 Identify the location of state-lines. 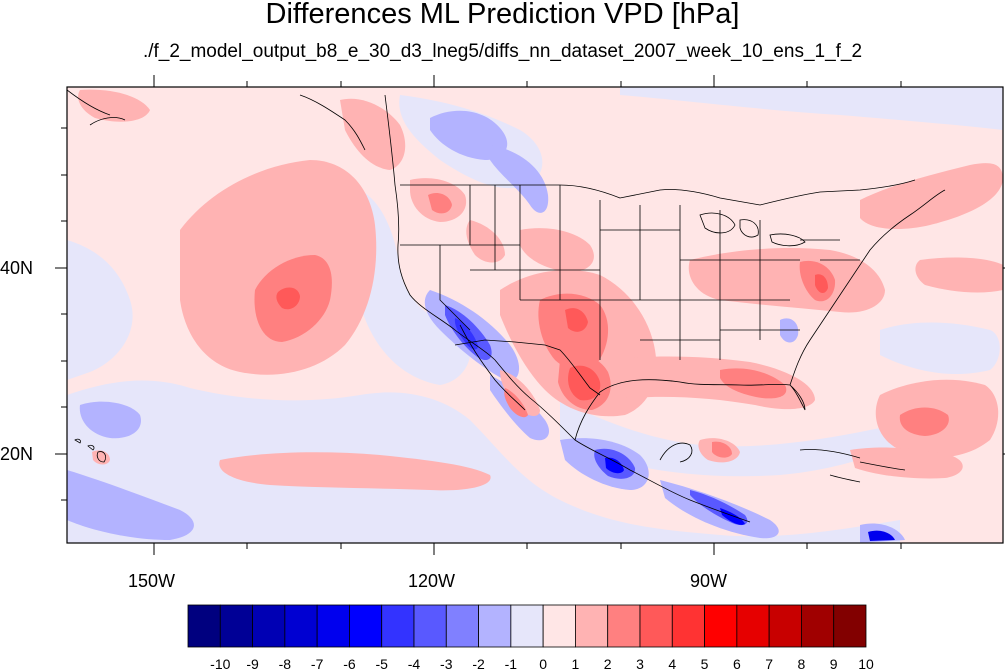
(630, 272).